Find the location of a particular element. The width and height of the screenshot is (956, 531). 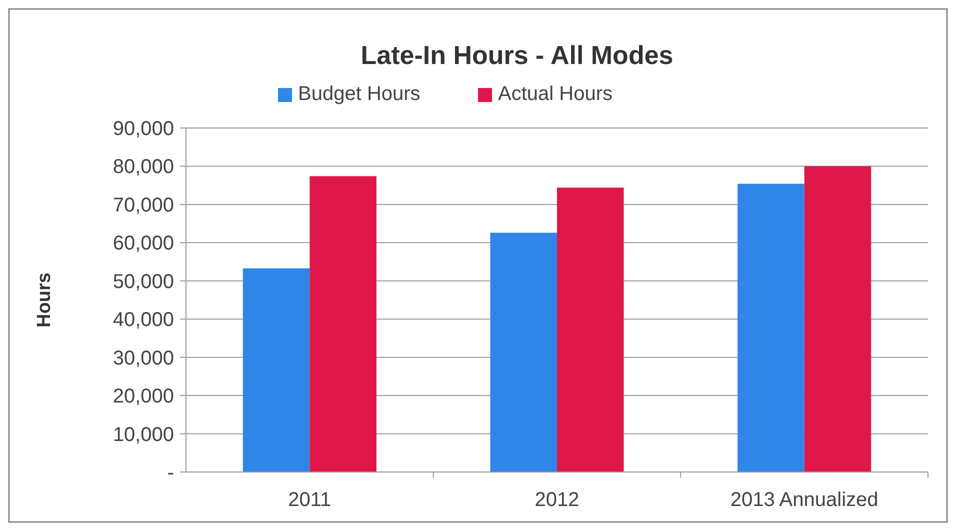

y-tick-label: 30,000 is located at coordinates (143, 358).